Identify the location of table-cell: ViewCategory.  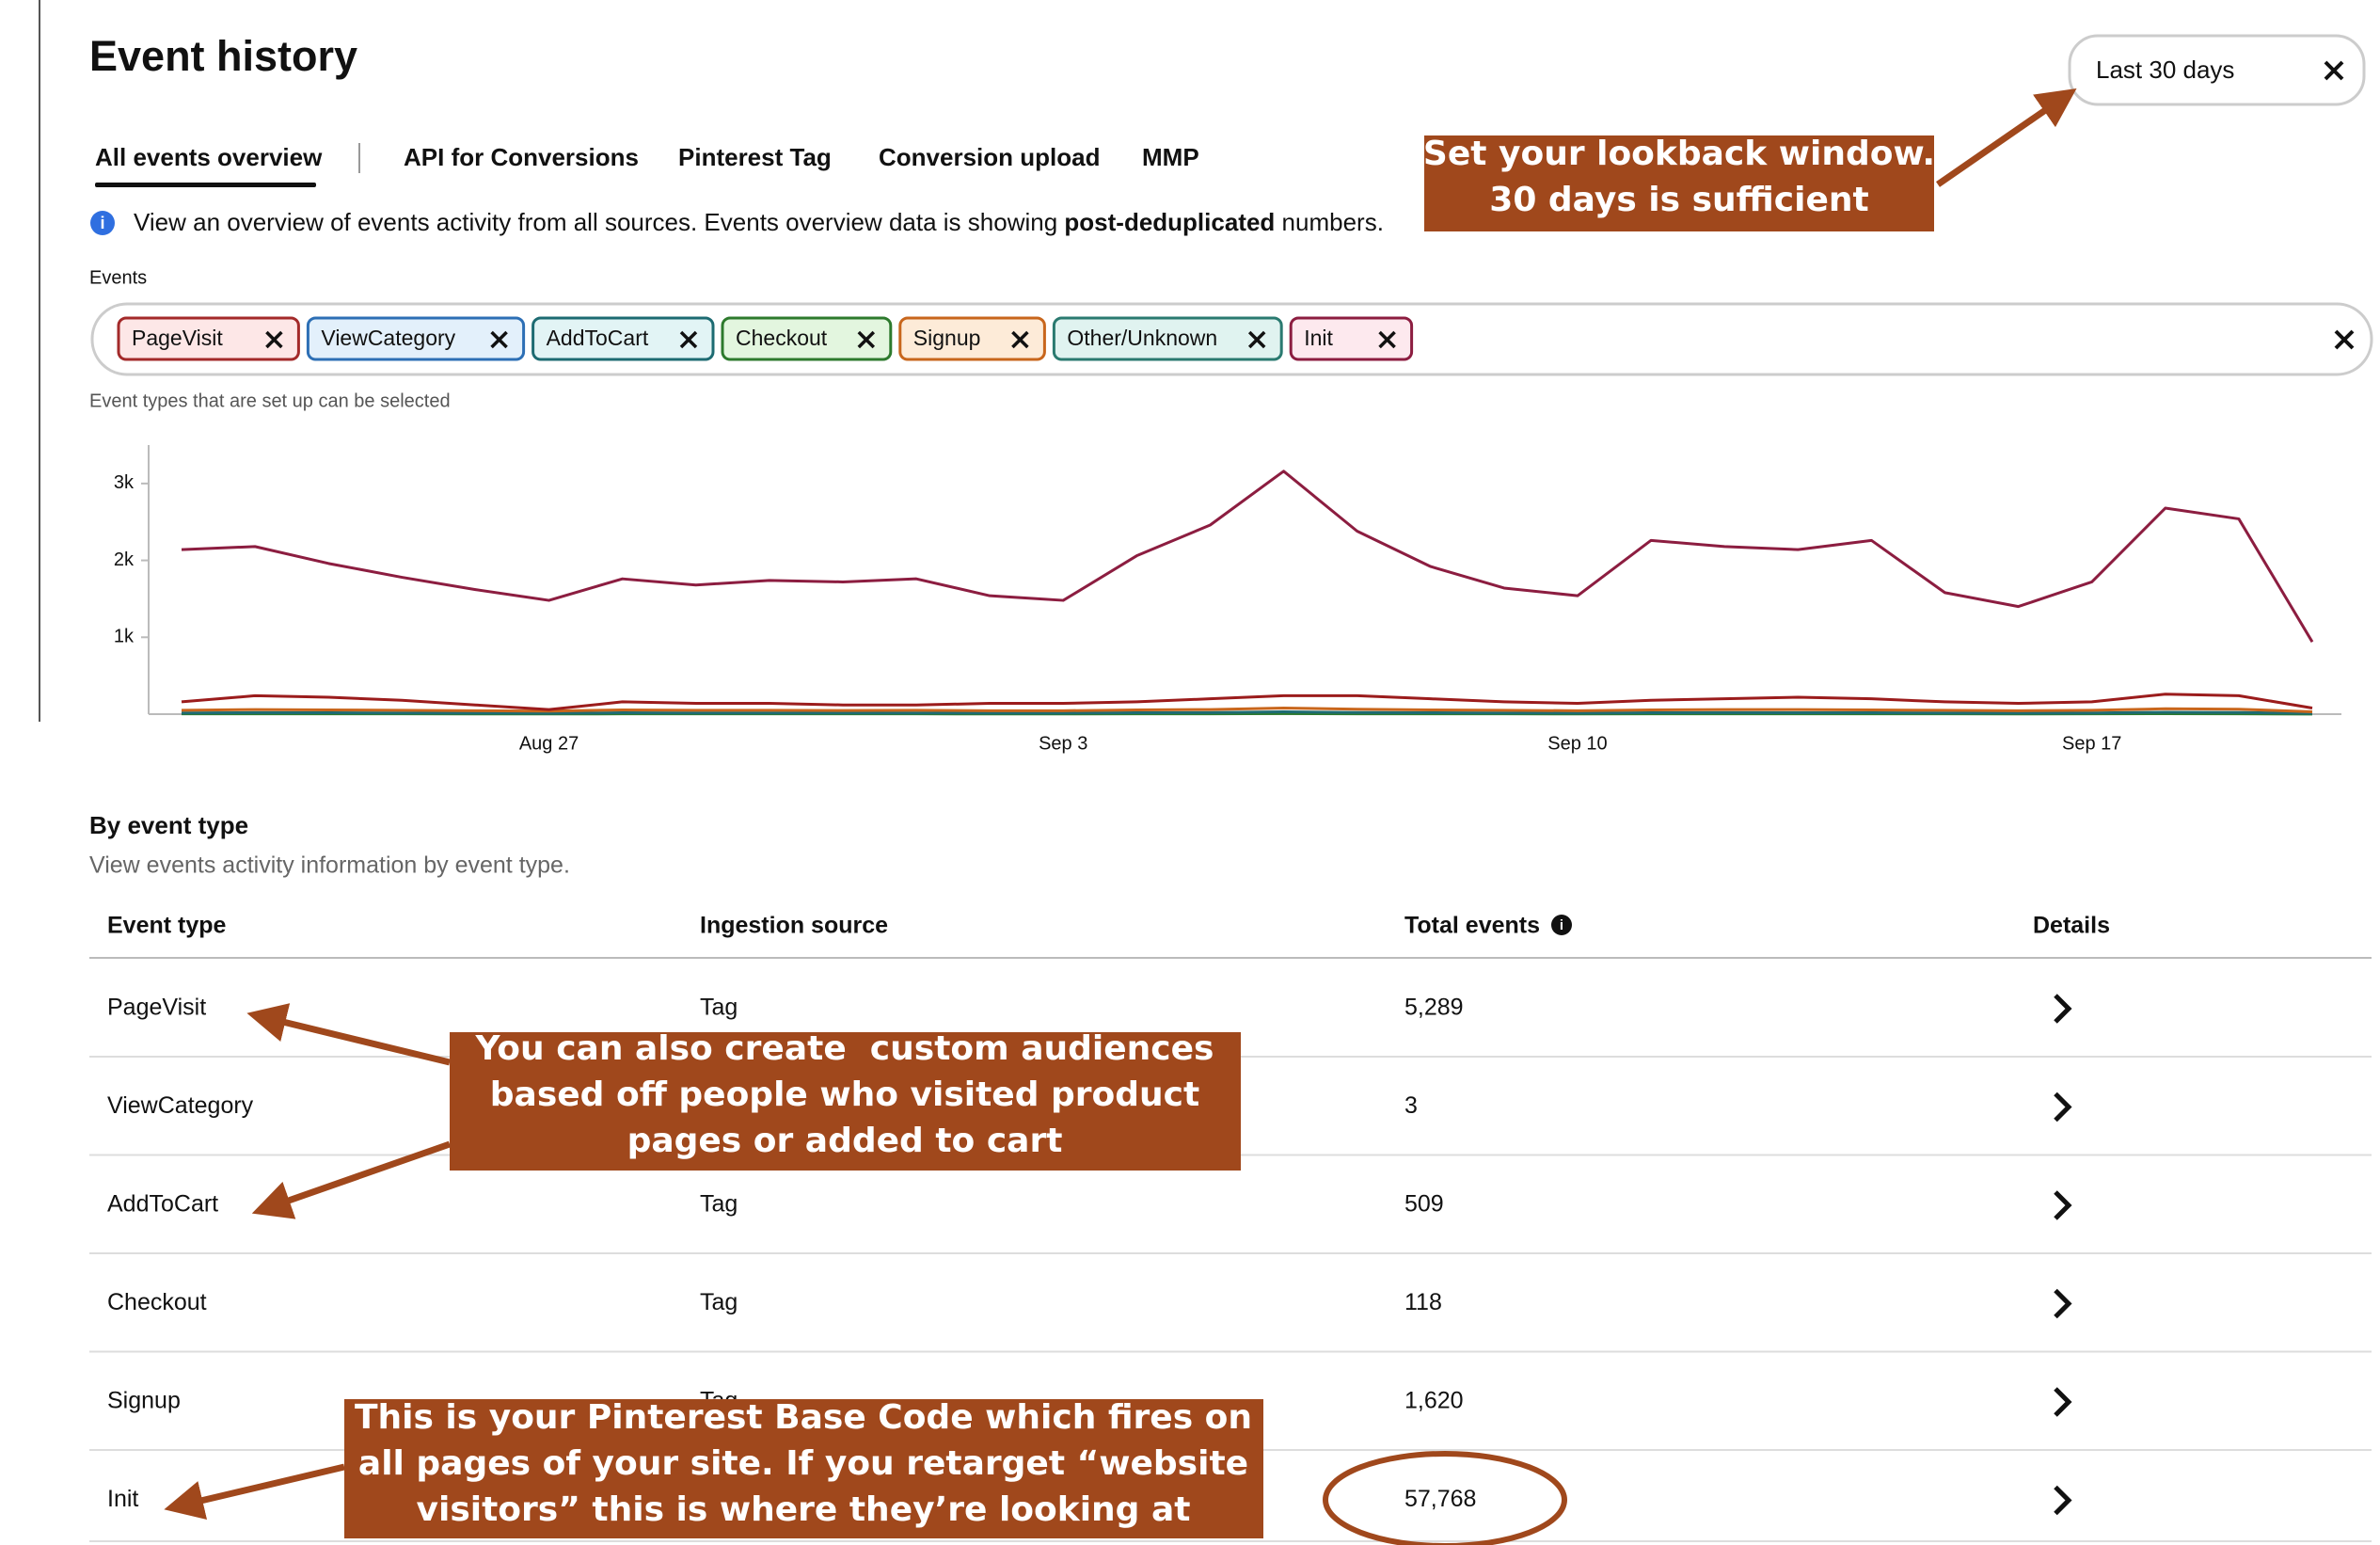
(180, 1105).